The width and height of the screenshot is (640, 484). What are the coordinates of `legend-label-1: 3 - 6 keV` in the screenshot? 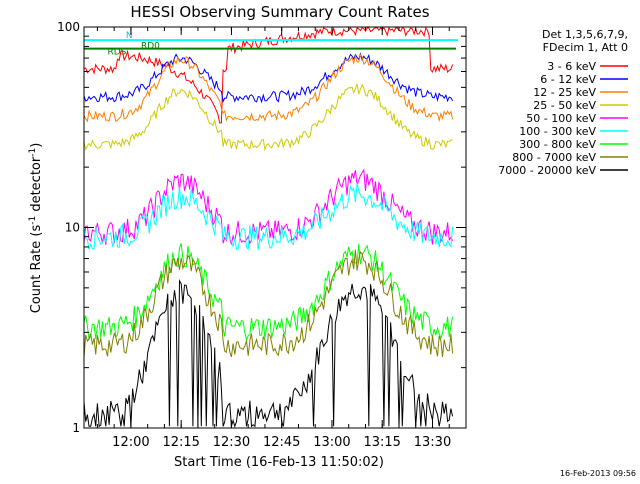 It's located at (571, 66).